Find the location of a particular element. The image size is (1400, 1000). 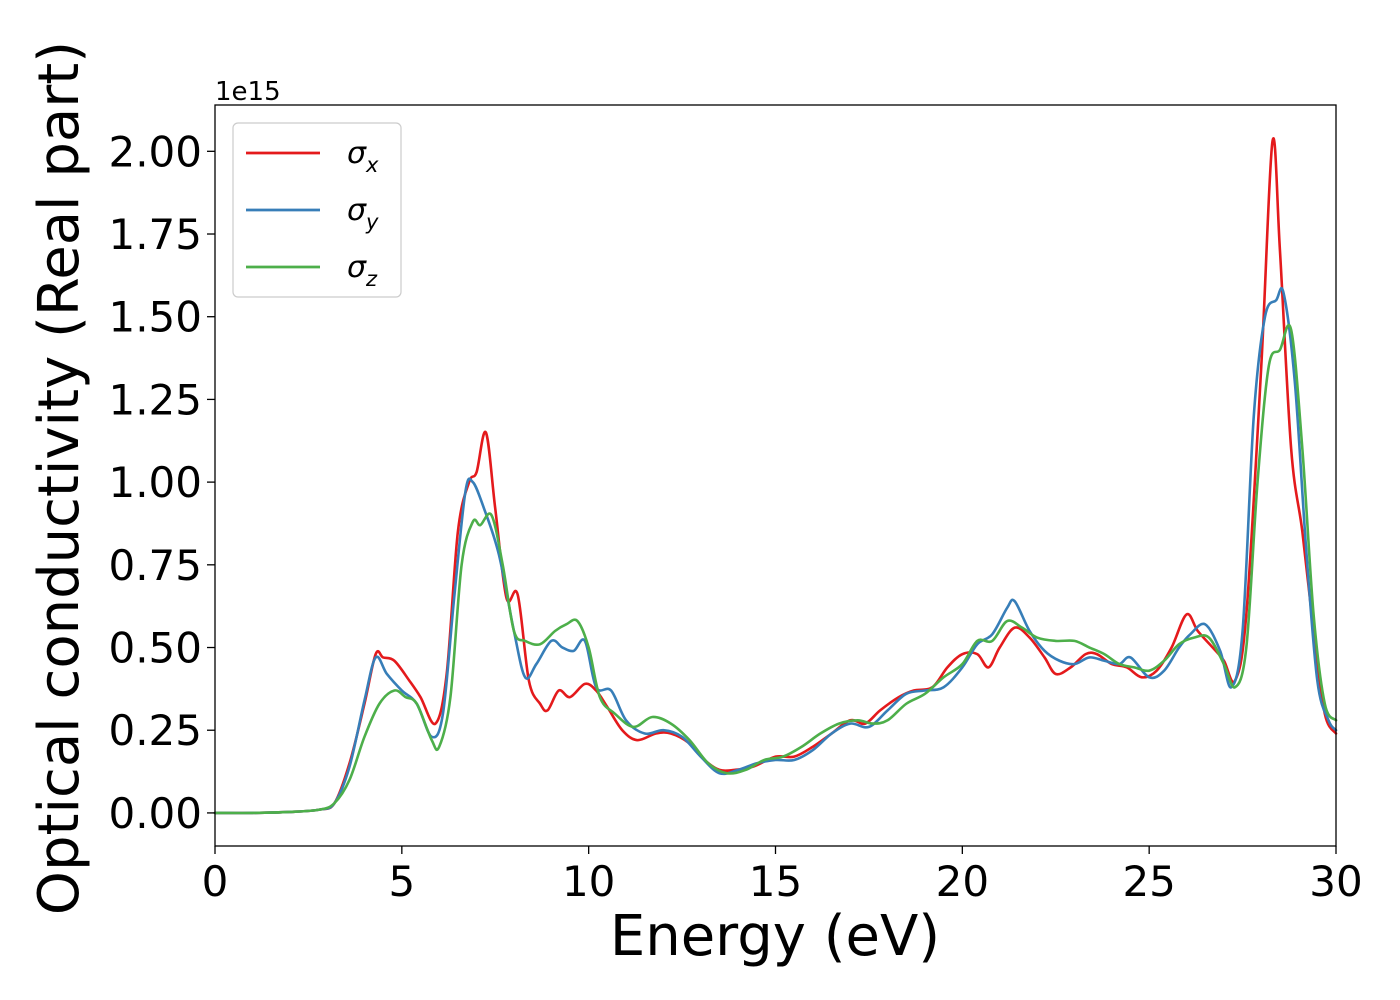

legend-label-y: σy is located at coordinates (363, 213).